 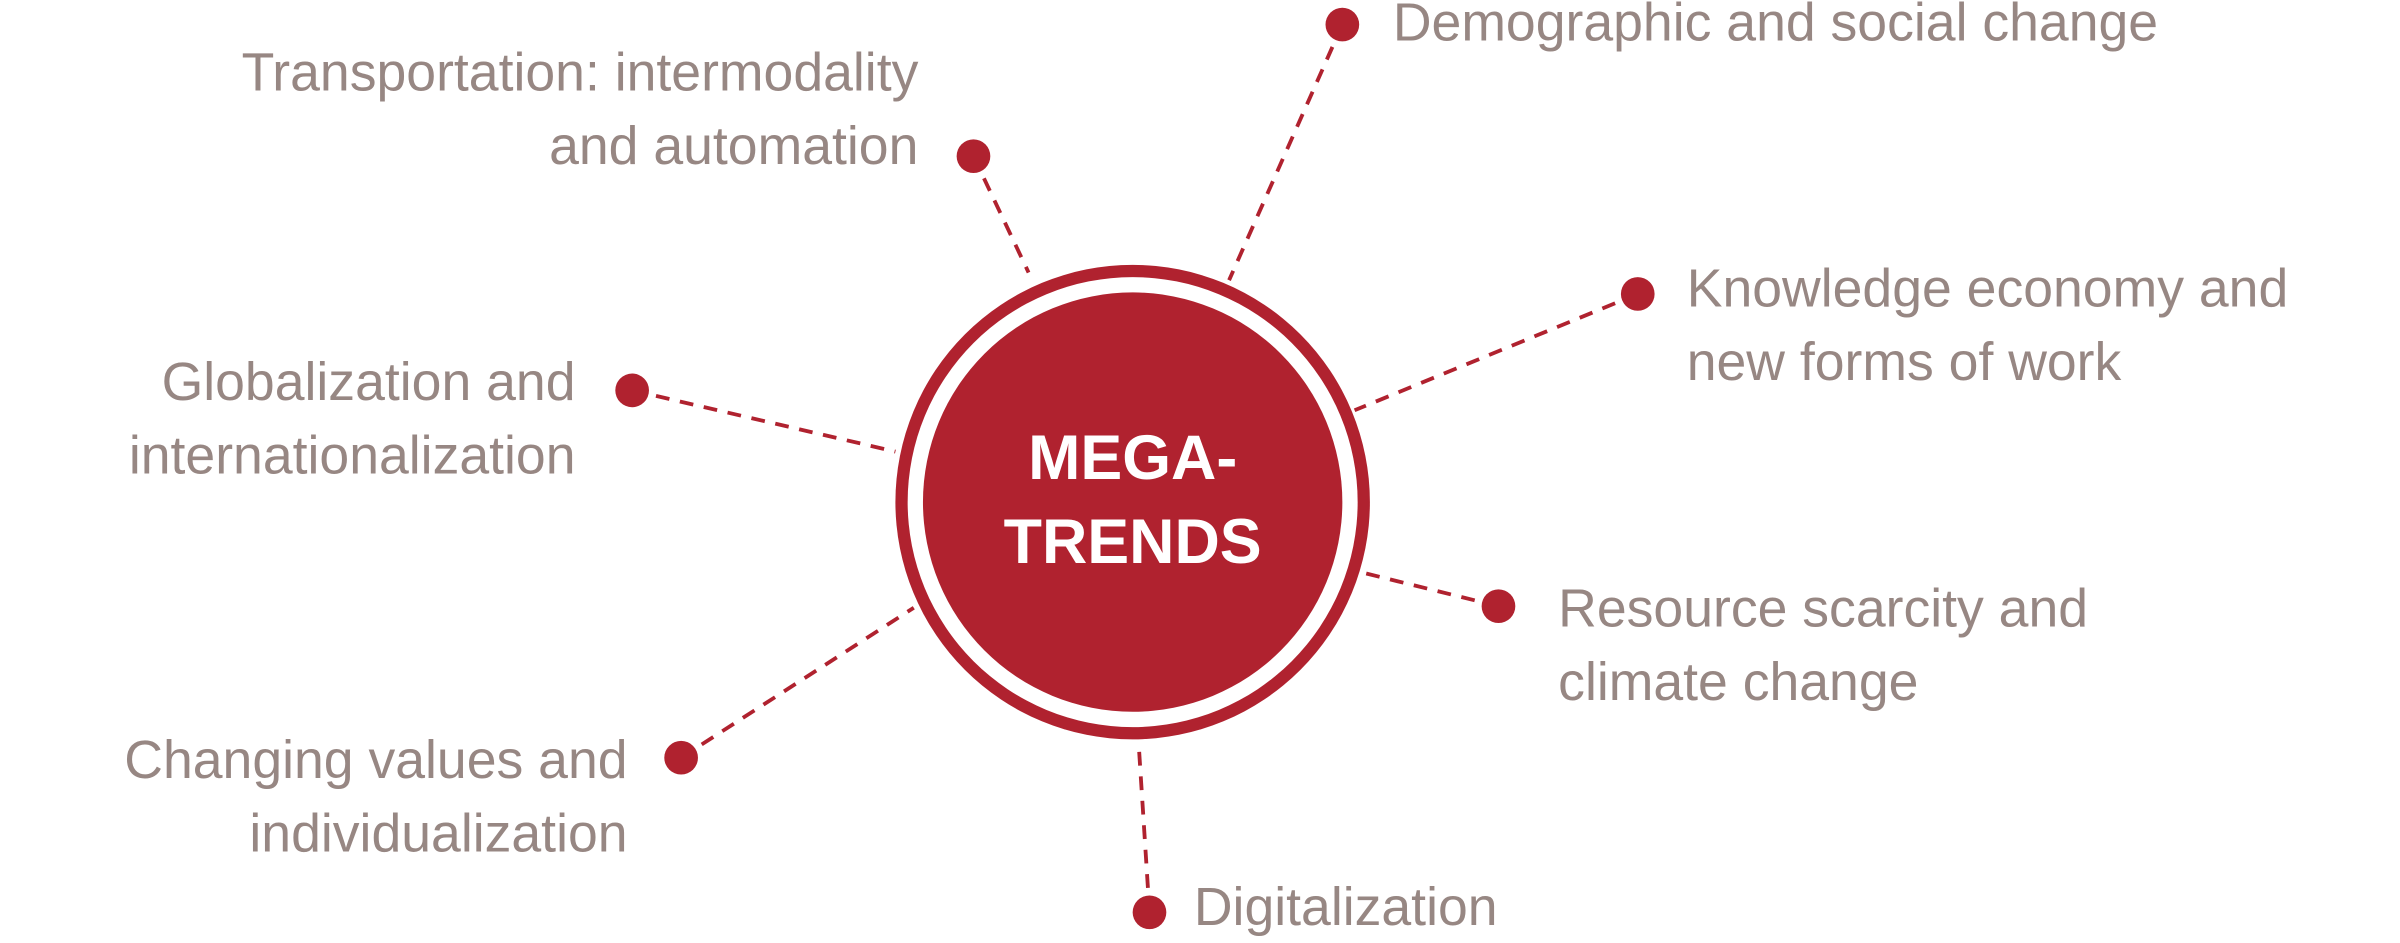 What do you see at coordinates (1346, 907) in the screenshot?
I see `node-label: Digitalization` at bounding box center [1346, 907].